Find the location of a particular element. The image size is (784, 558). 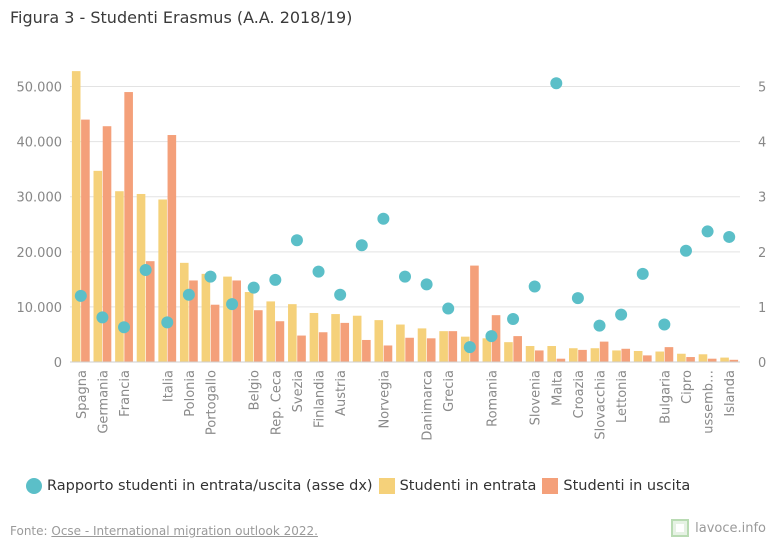

category-label: Francia is located at coordinates (125, 393).